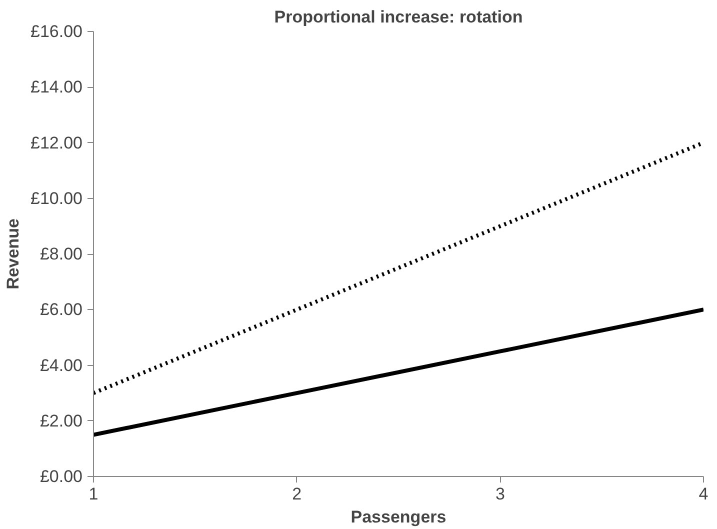 This screenshot has width=717, height=529. What do you see at coordinates (56, 87) in the screenshot?
I see `y-tick-label: £14.00` at bounding box center [56, 87].